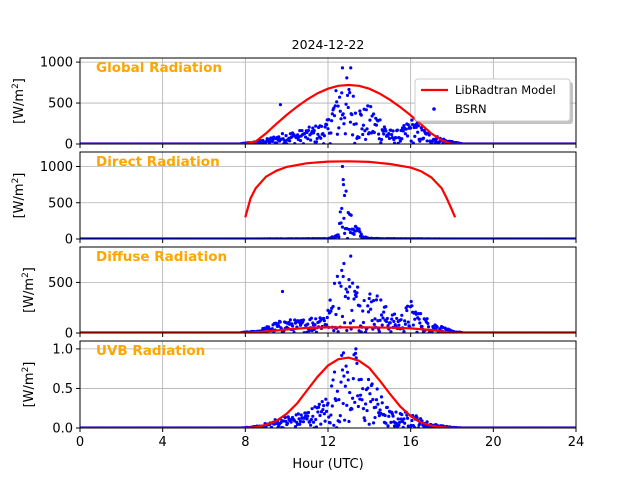 Image resolution: width=640 pixels, height=480 pixels. Describe the element at coordinates (56, 167) in the screenshot. I see `y-tick-label: 1000` at that location.